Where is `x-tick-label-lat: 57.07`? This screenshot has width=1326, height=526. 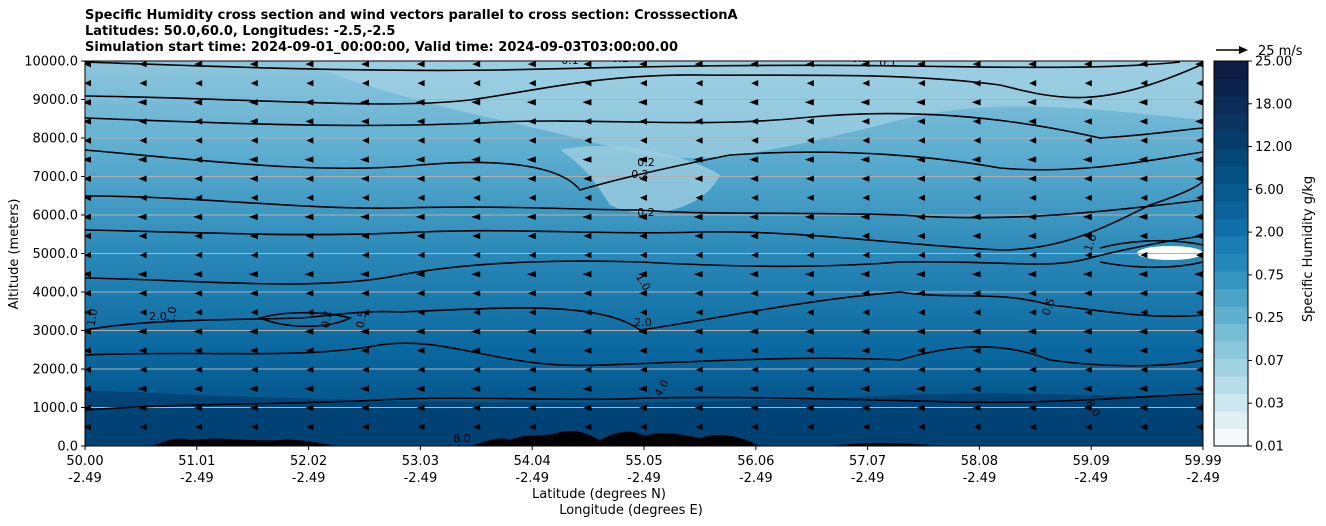
x-tick-label-lat: 57.07 is located at coordinates (867, 461).